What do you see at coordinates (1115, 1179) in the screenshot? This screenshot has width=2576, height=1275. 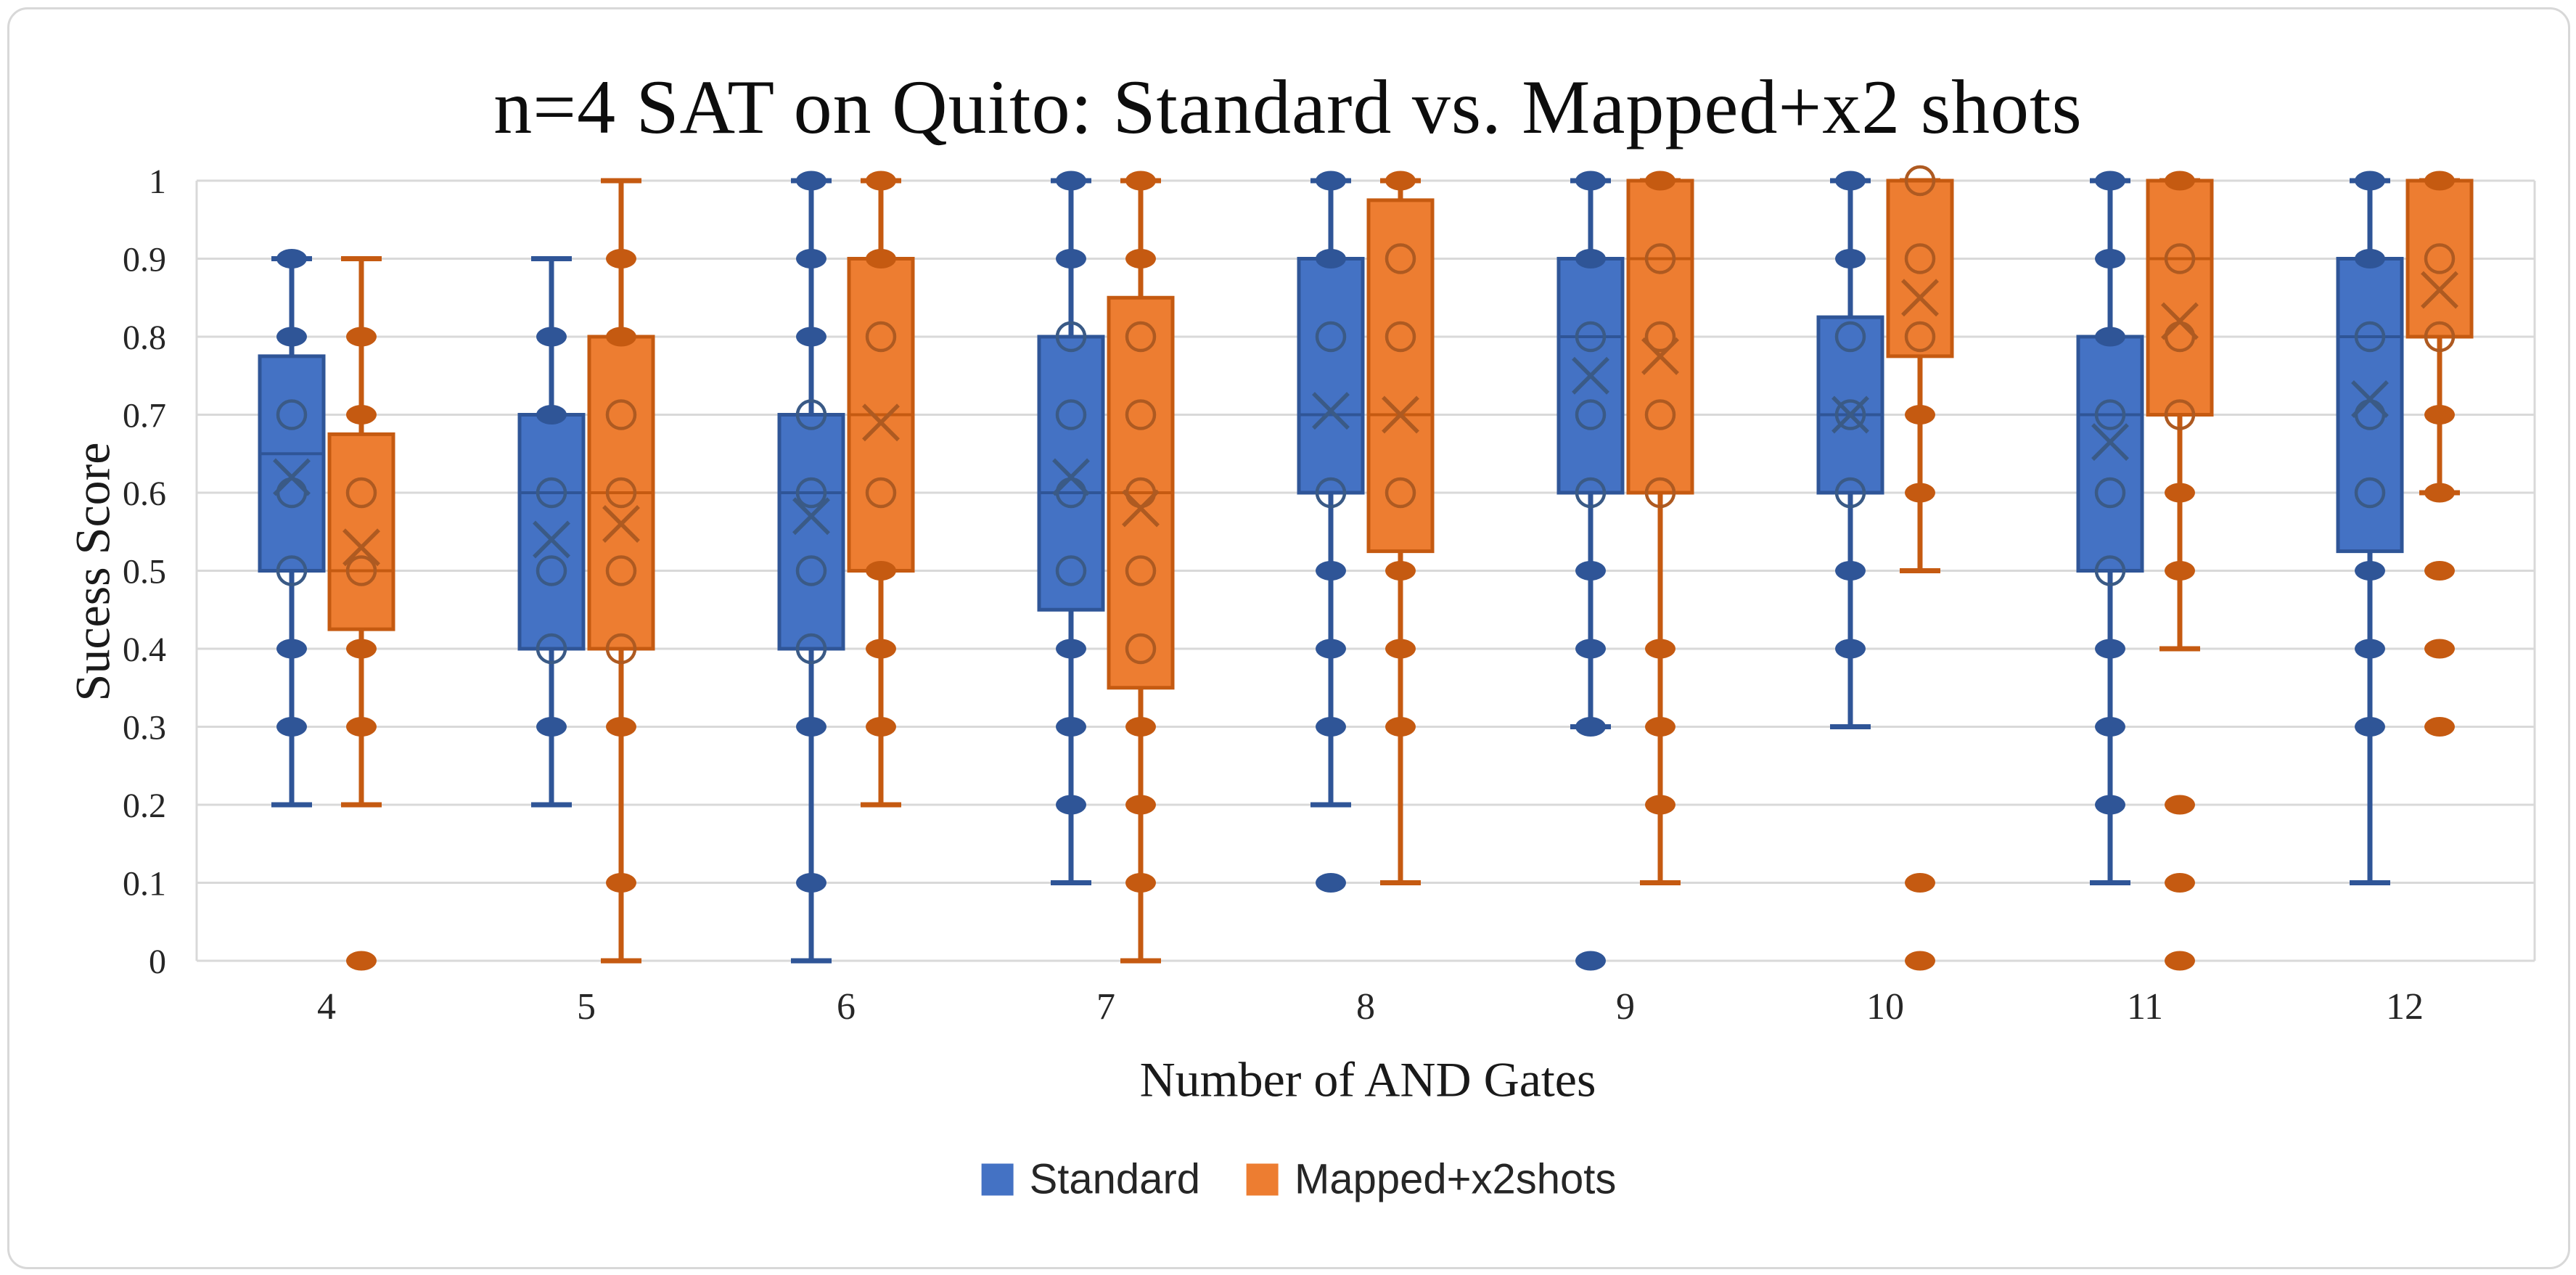 I see `legend-label-standard: Standard` at bounding box center [1115, 1179].